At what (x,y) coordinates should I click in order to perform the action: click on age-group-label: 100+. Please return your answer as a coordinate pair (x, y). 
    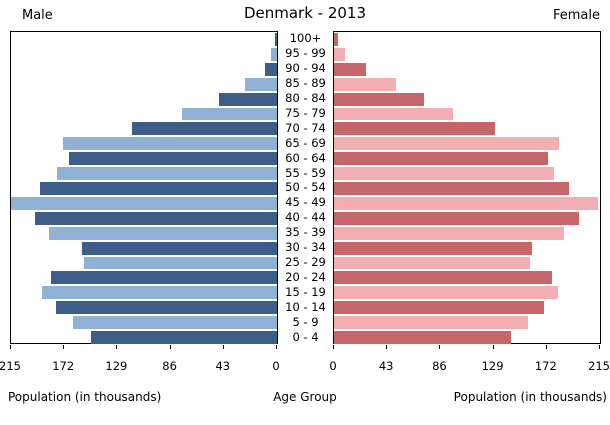
    Looking at the image, I should click on (305, 38).